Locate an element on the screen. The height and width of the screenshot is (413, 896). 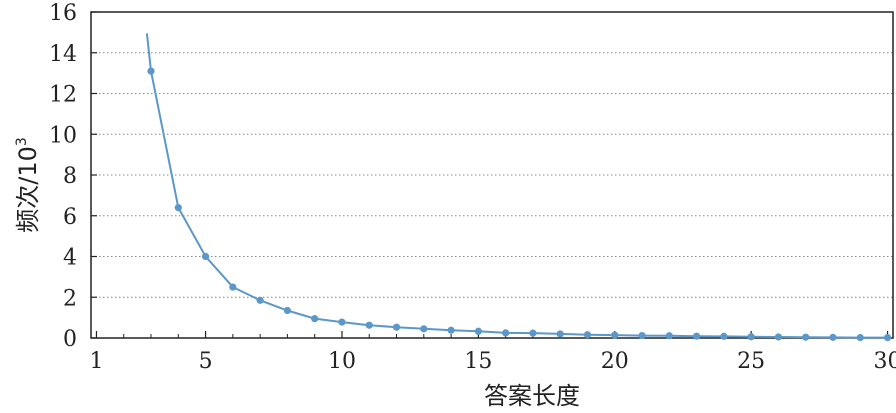
y-tick-label: 0 is located at coordinates (70, 339).